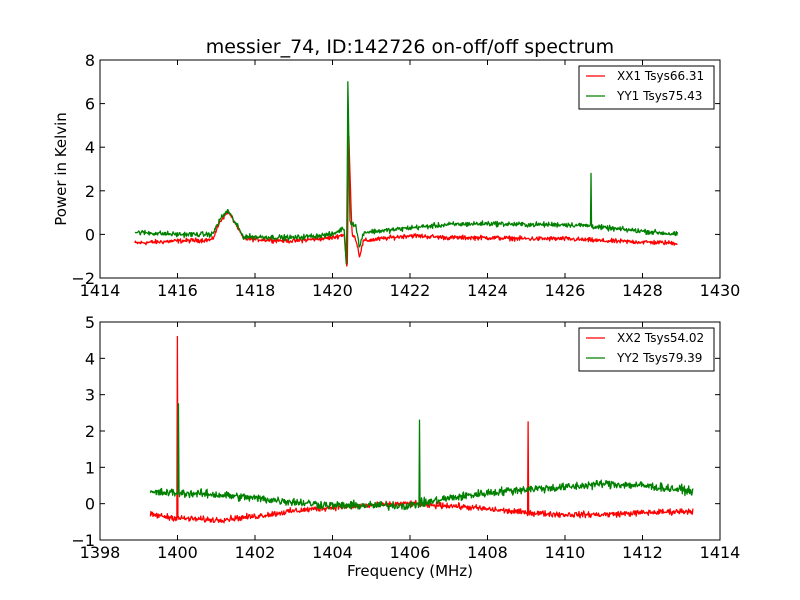 This screenshot has width=800, height=600. Describe the element at coordinates (421, 457) in the screenshot. I see `series-line-yy2` at that location.